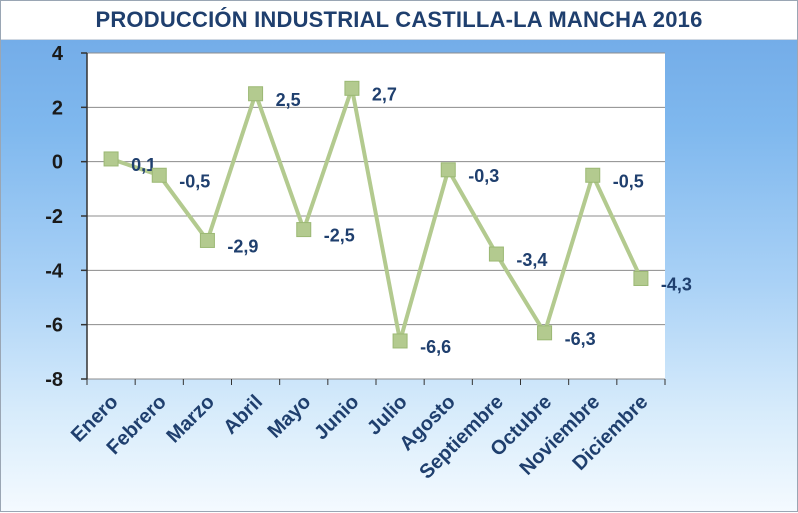  What do you see at coordinates (531, 260) in the screenshot?
I see `data-label: -3,4` at bounding box center [531, 260].